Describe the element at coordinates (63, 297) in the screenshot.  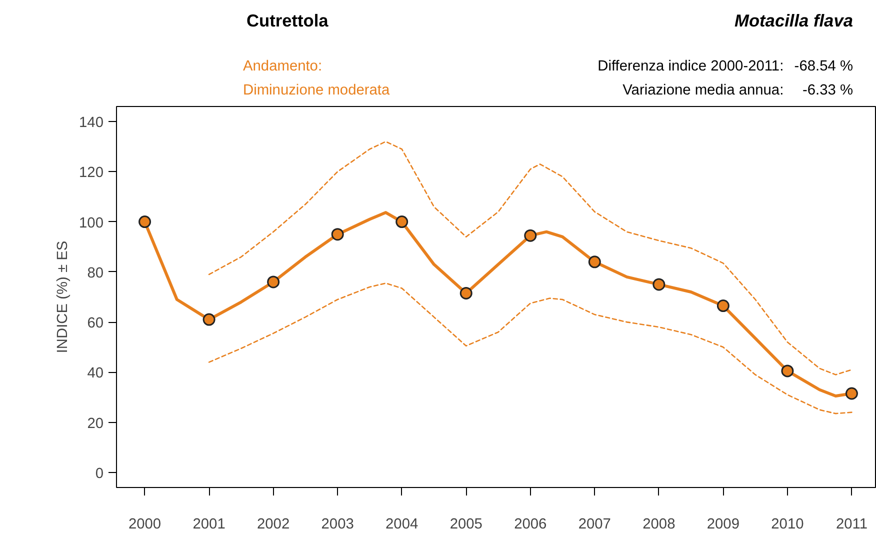
I see `y-axis-title: INDICE (%) ± ES` at that location.